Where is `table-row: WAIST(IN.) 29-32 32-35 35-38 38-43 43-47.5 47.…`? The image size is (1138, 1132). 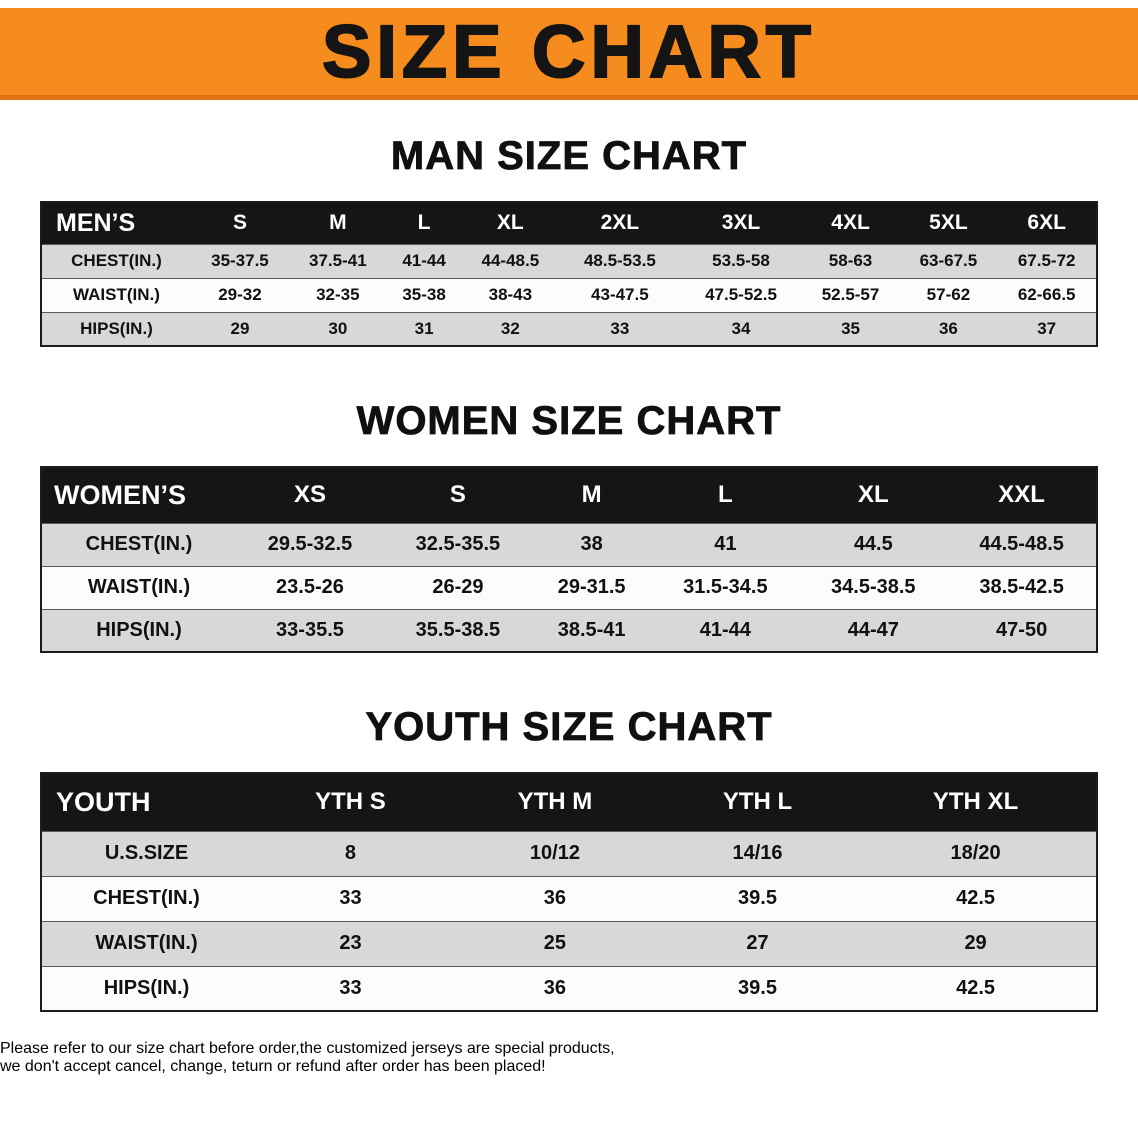
table-row: WAIST(IN.) 29-32 32-35 35-38 38-43 43-47.5 47.… is located at coordinates (569, 295).